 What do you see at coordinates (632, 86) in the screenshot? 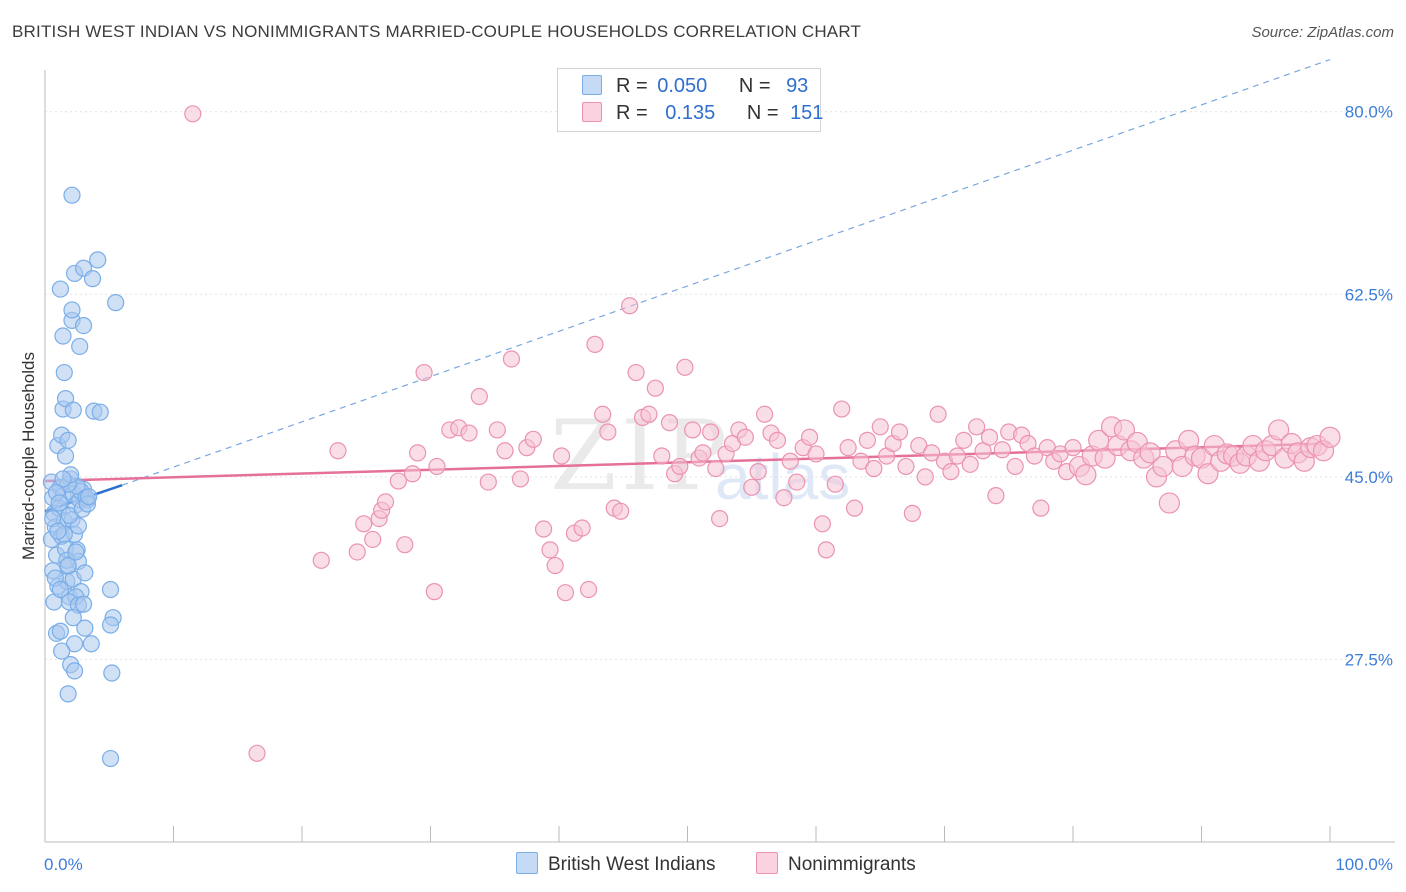
I see `r-label: R =` at bounding box center [632, 86].